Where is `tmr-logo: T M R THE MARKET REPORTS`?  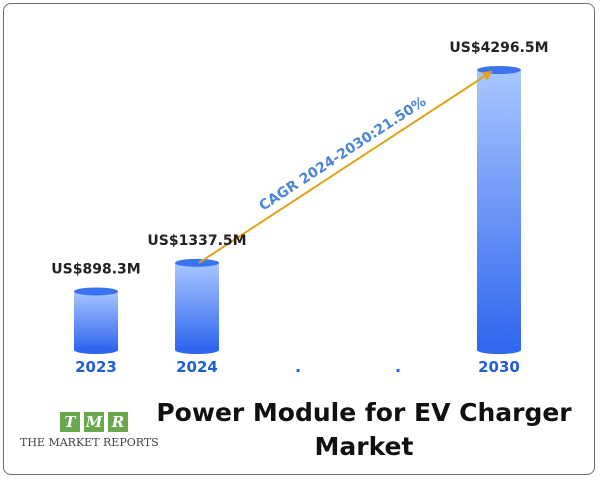
tmr-logo: T M R THE MARKET REPORTS is located at coordinates (90, 435).